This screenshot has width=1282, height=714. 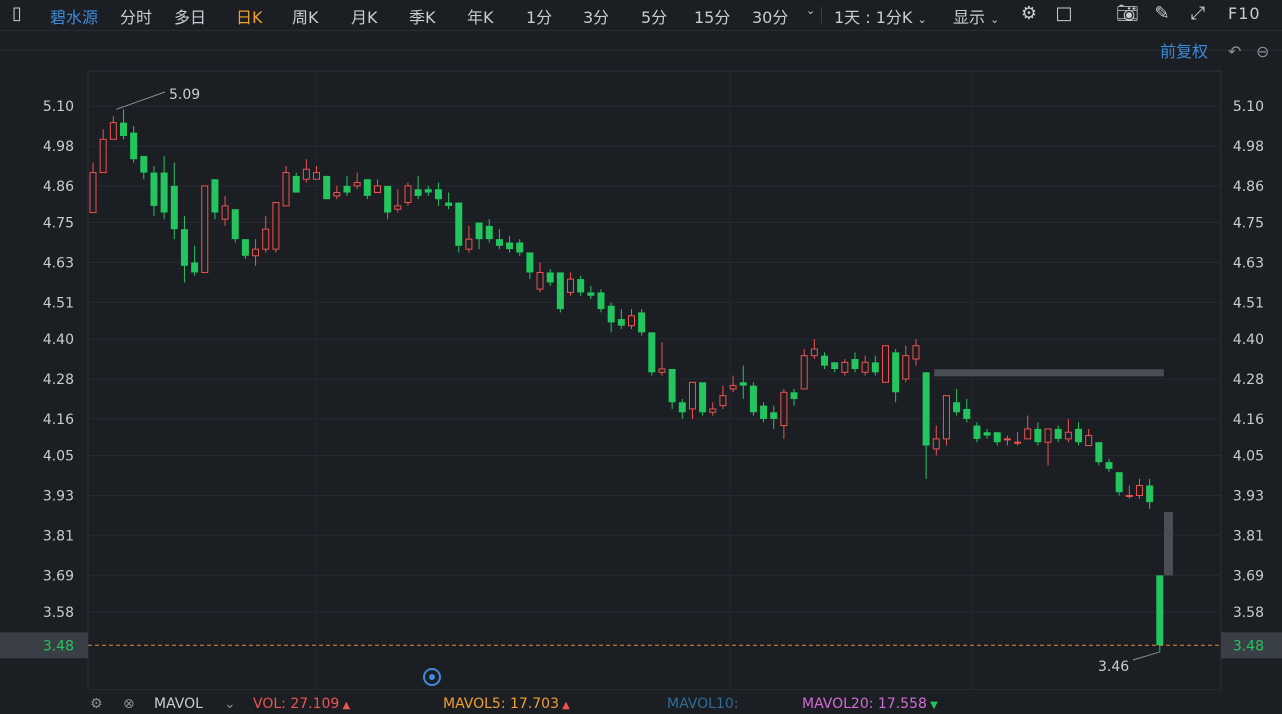 What do you see at coordinates (1248, 263) in the screenshot?
I see `price-tick-right: 4.63` at bounding box center [1248, 263].